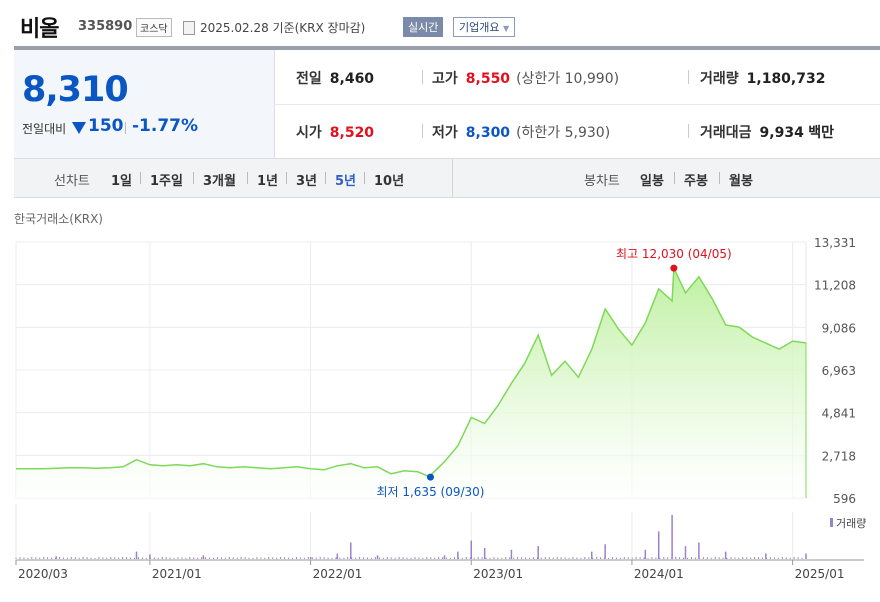 Image resolution: width=880 pixels, height=602 pixels. What do you see at coordinates (58, 219) in the screenshot?
I see `data-source: 한국거래소(KRX)` at bounding box center [58, 219].